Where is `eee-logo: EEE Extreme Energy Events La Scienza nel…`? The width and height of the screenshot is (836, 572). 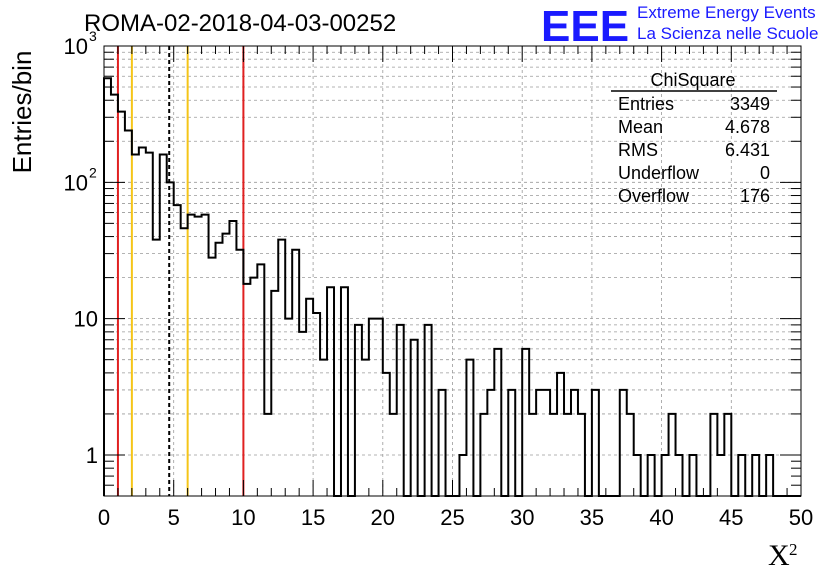
eee-logo: EEE Extreme Energy Events La Scienza nel… is located at coordinates (679, 26).